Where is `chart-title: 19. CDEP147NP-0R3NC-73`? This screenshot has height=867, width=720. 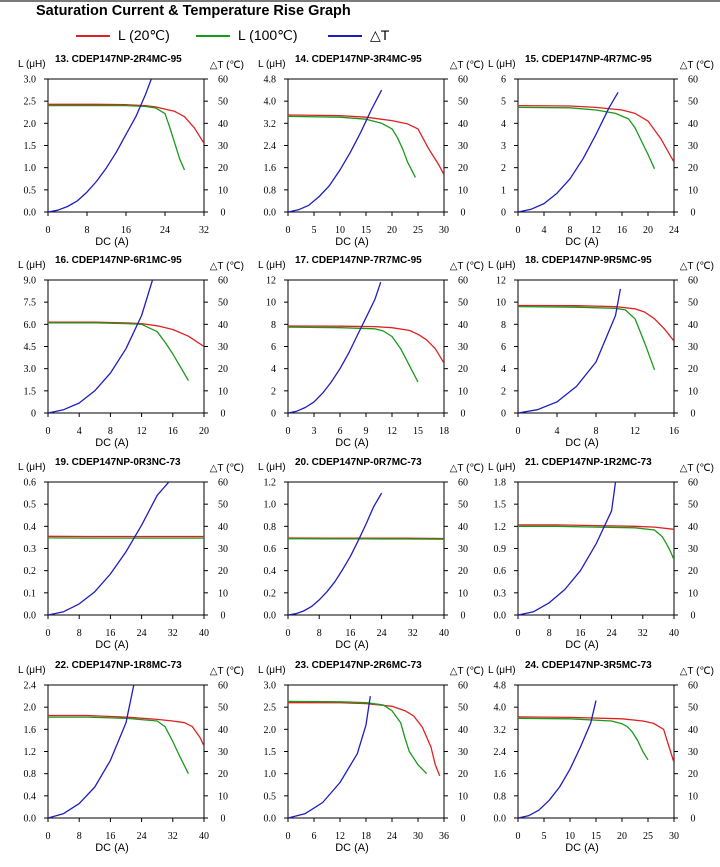 chart-title: 19. CDEP147NP-0R3NC-73 is located at coordinates (118, 462).